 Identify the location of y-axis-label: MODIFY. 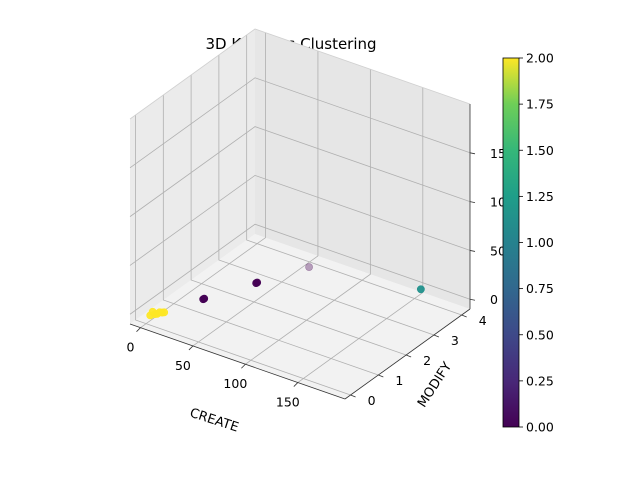
(435, 385).